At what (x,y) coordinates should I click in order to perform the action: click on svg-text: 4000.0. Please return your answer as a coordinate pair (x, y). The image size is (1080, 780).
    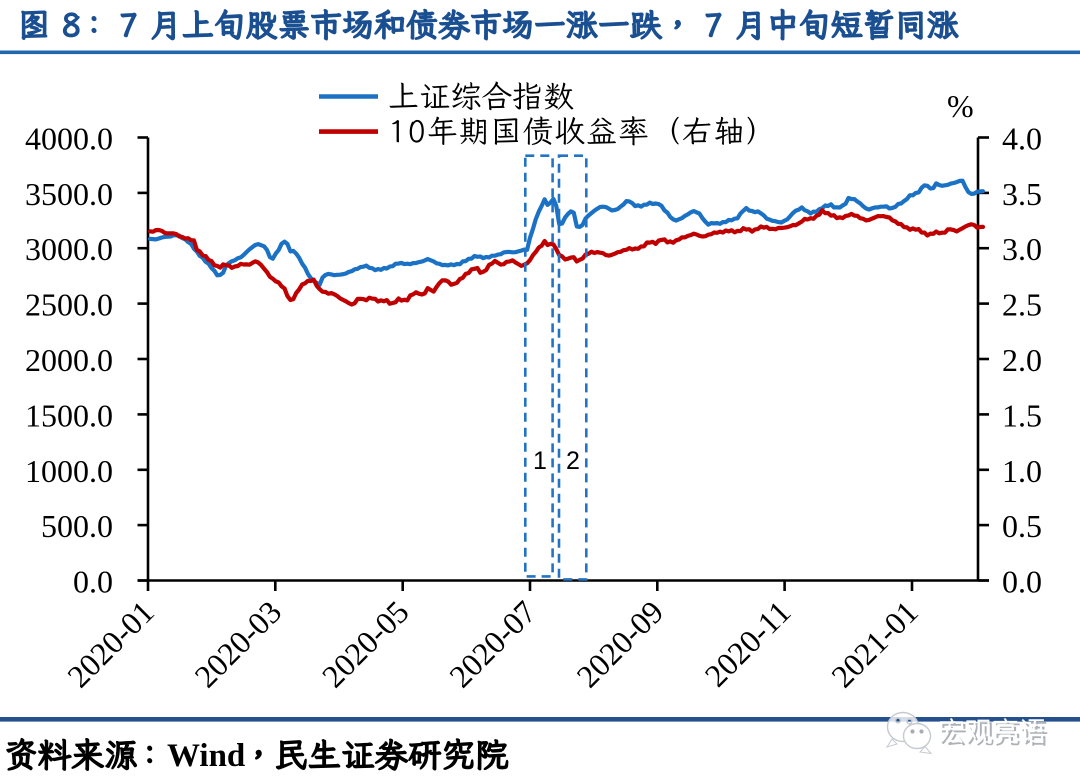
    Looking at the image, I should click on (69, 139).